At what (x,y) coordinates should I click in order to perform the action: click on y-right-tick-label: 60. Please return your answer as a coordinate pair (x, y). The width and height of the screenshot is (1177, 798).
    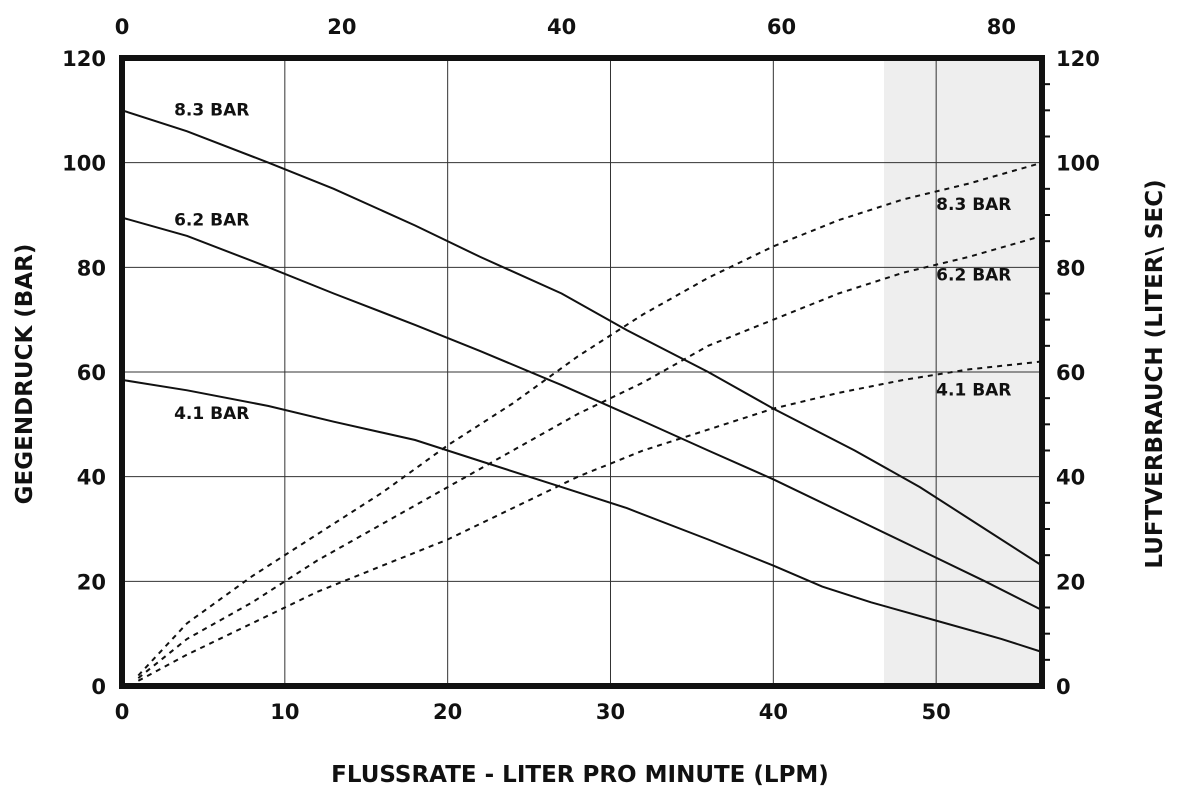
    Looking at the image, I should click on (1070, 373).